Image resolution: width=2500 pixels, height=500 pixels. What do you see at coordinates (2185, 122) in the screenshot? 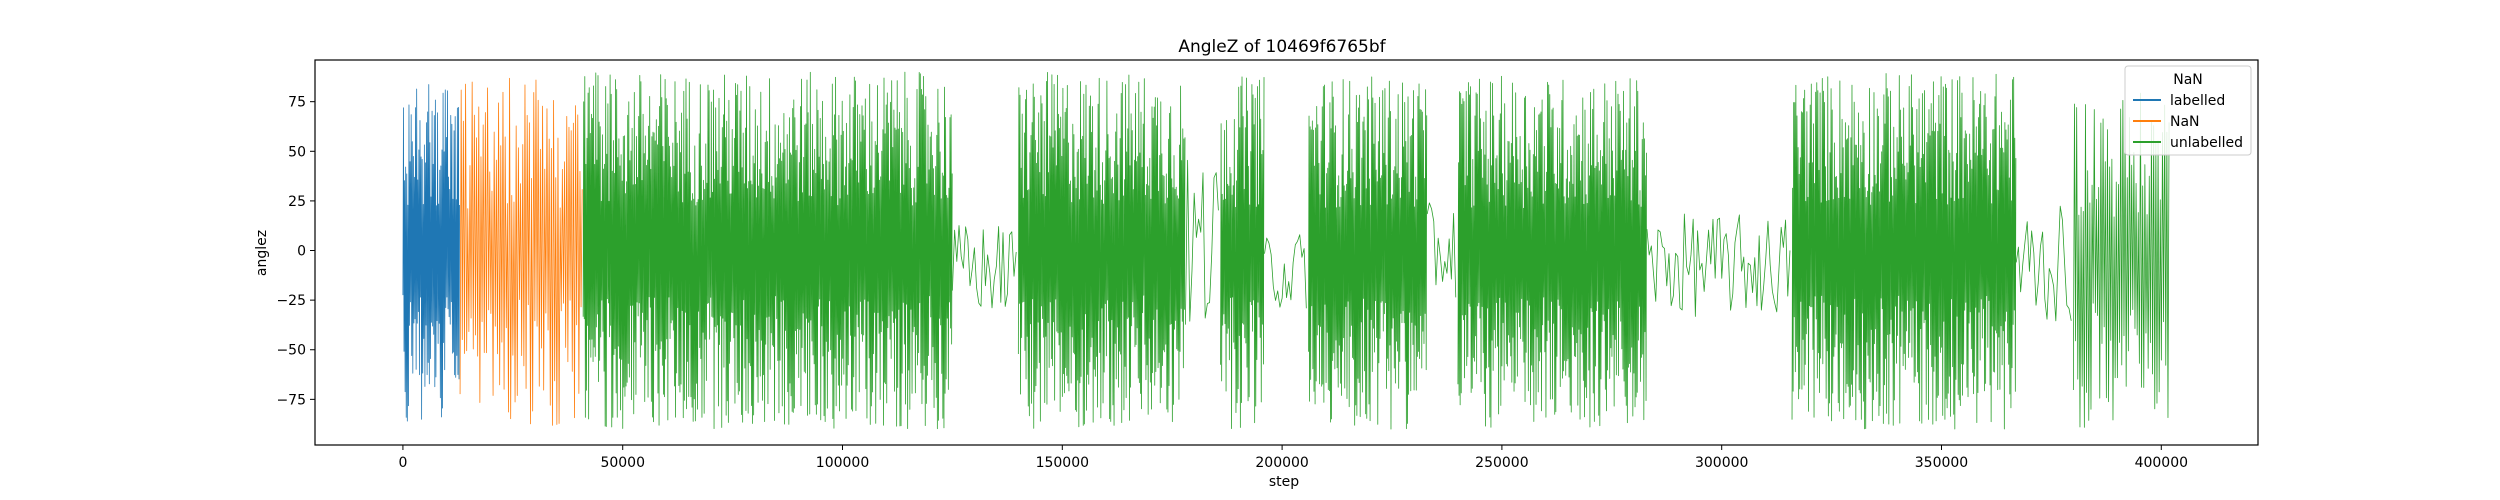
I see `legend-entry-nan: NaN` at bounding box center [2185, 122].